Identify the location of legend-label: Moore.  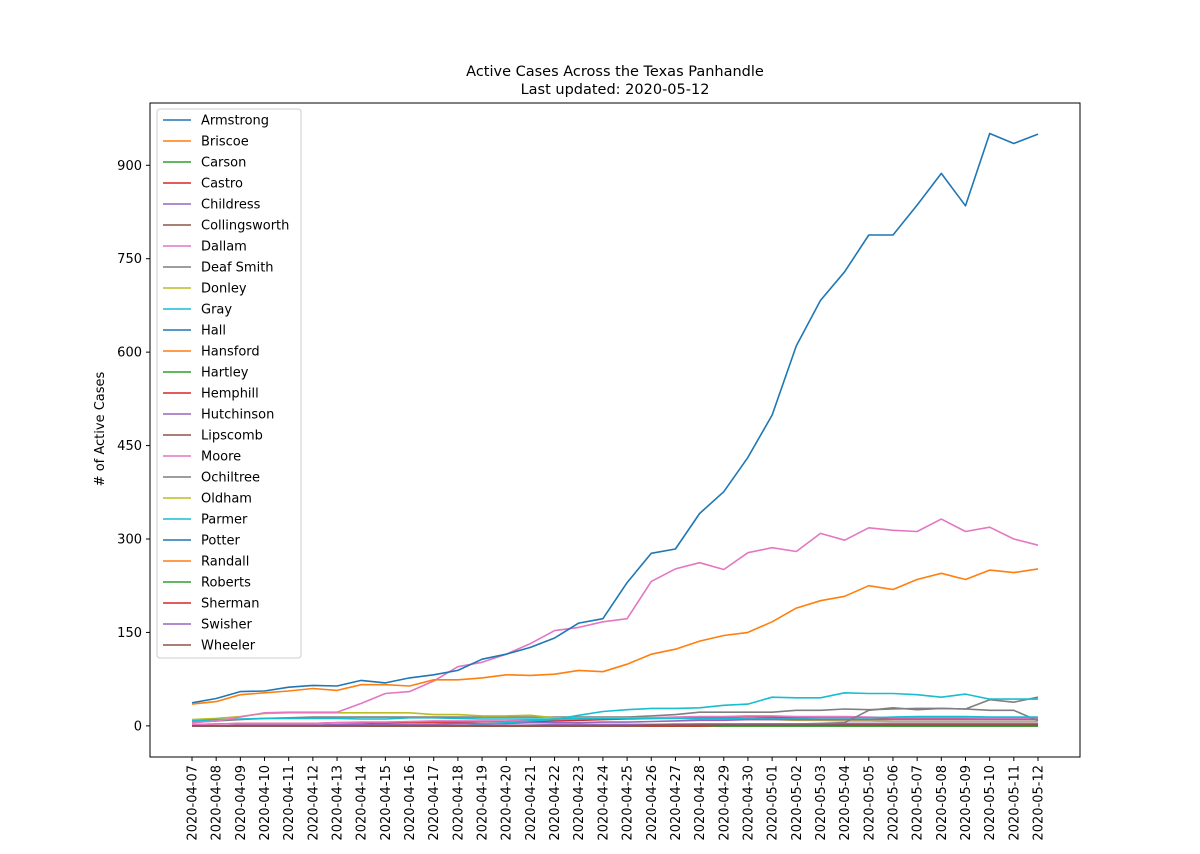
(221, 457).